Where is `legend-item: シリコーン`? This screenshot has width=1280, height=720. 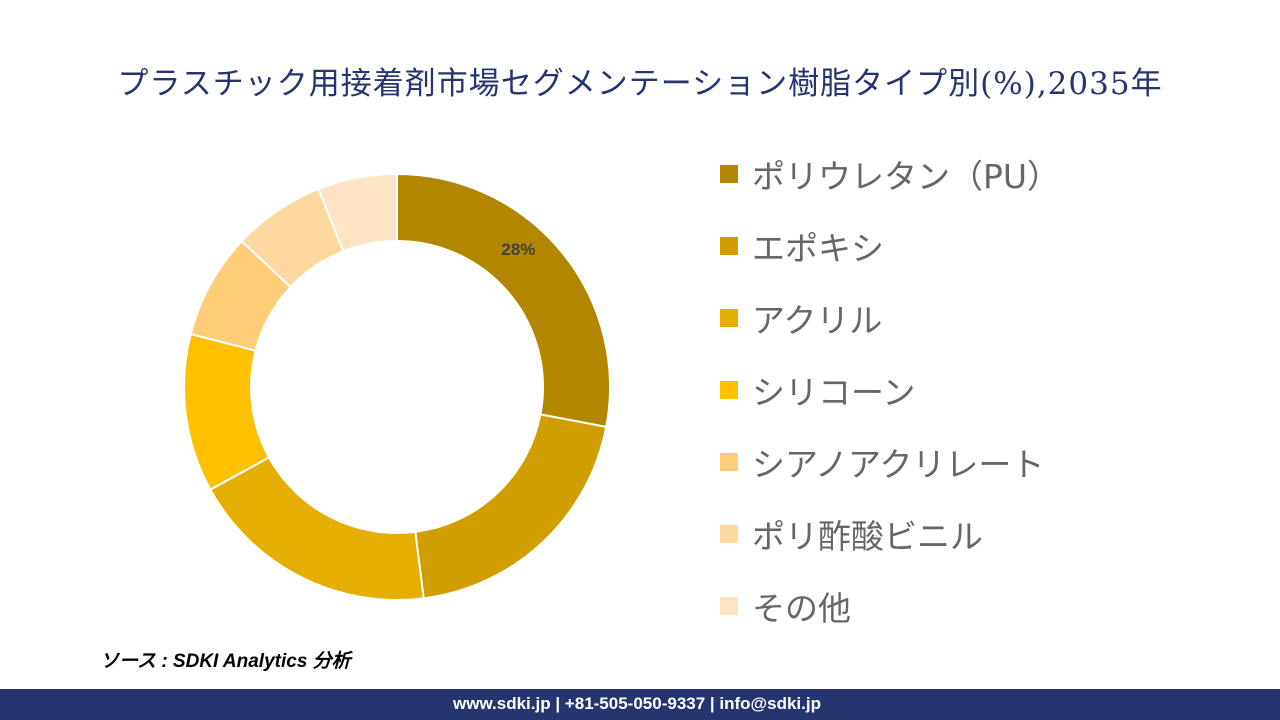
legend-item: シリコーン is located at coordinates (890, 390).